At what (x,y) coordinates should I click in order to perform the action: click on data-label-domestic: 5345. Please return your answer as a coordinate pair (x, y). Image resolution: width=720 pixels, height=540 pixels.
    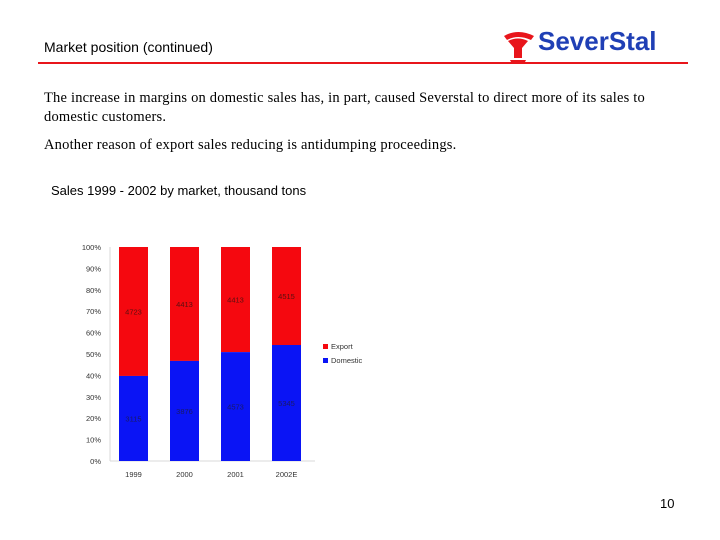
    Looking at the image, I should click on (286, 403).